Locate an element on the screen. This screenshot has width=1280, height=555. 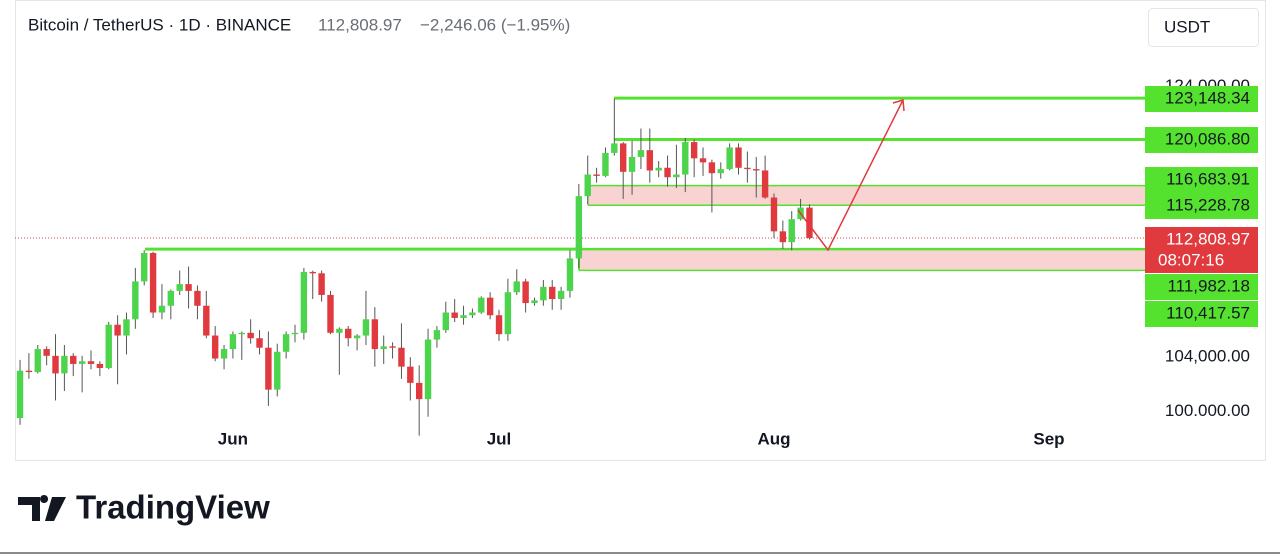
level-label: 115,228.78 is located at coordinates (1208, 204).